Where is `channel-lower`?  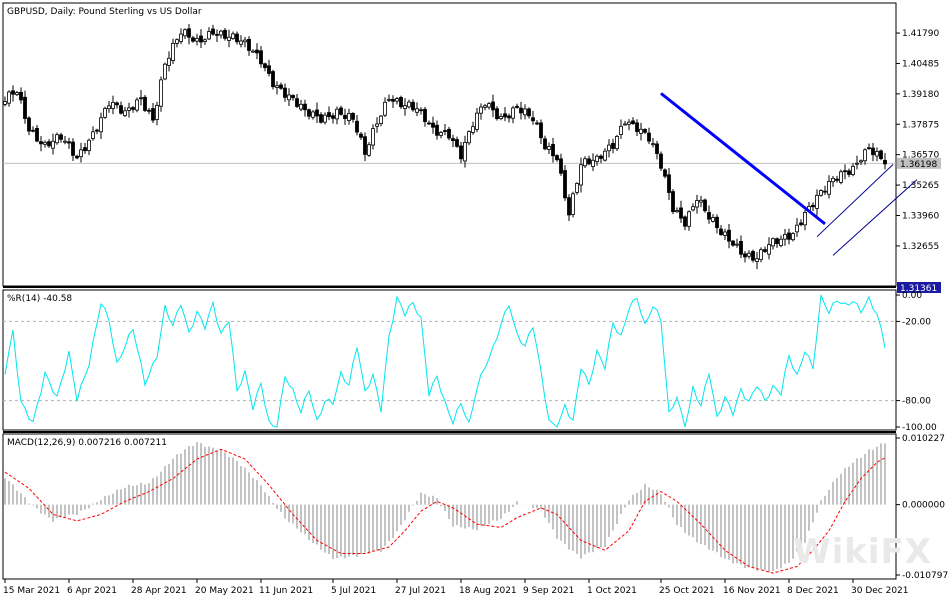 channel-lower is located at coordinates (875, 217).